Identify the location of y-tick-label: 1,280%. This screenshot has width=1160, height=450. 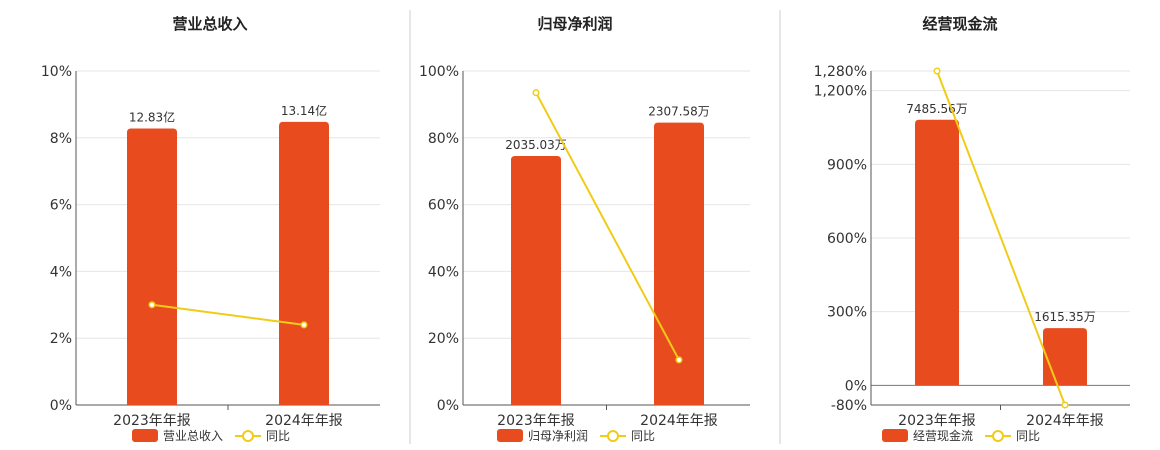
(840, 72).